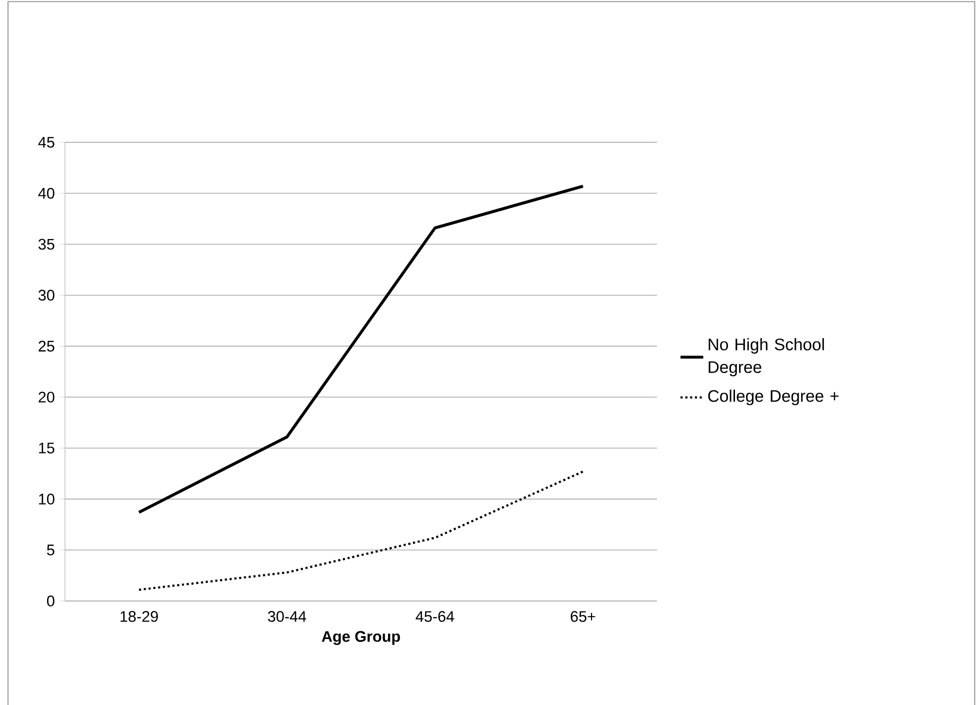 This screenshot has width=976, height=705. What do you see at coordinates (50, 550) in the screenshot?
I see `y-tick-label: 5` at bounding box center [50, 550].